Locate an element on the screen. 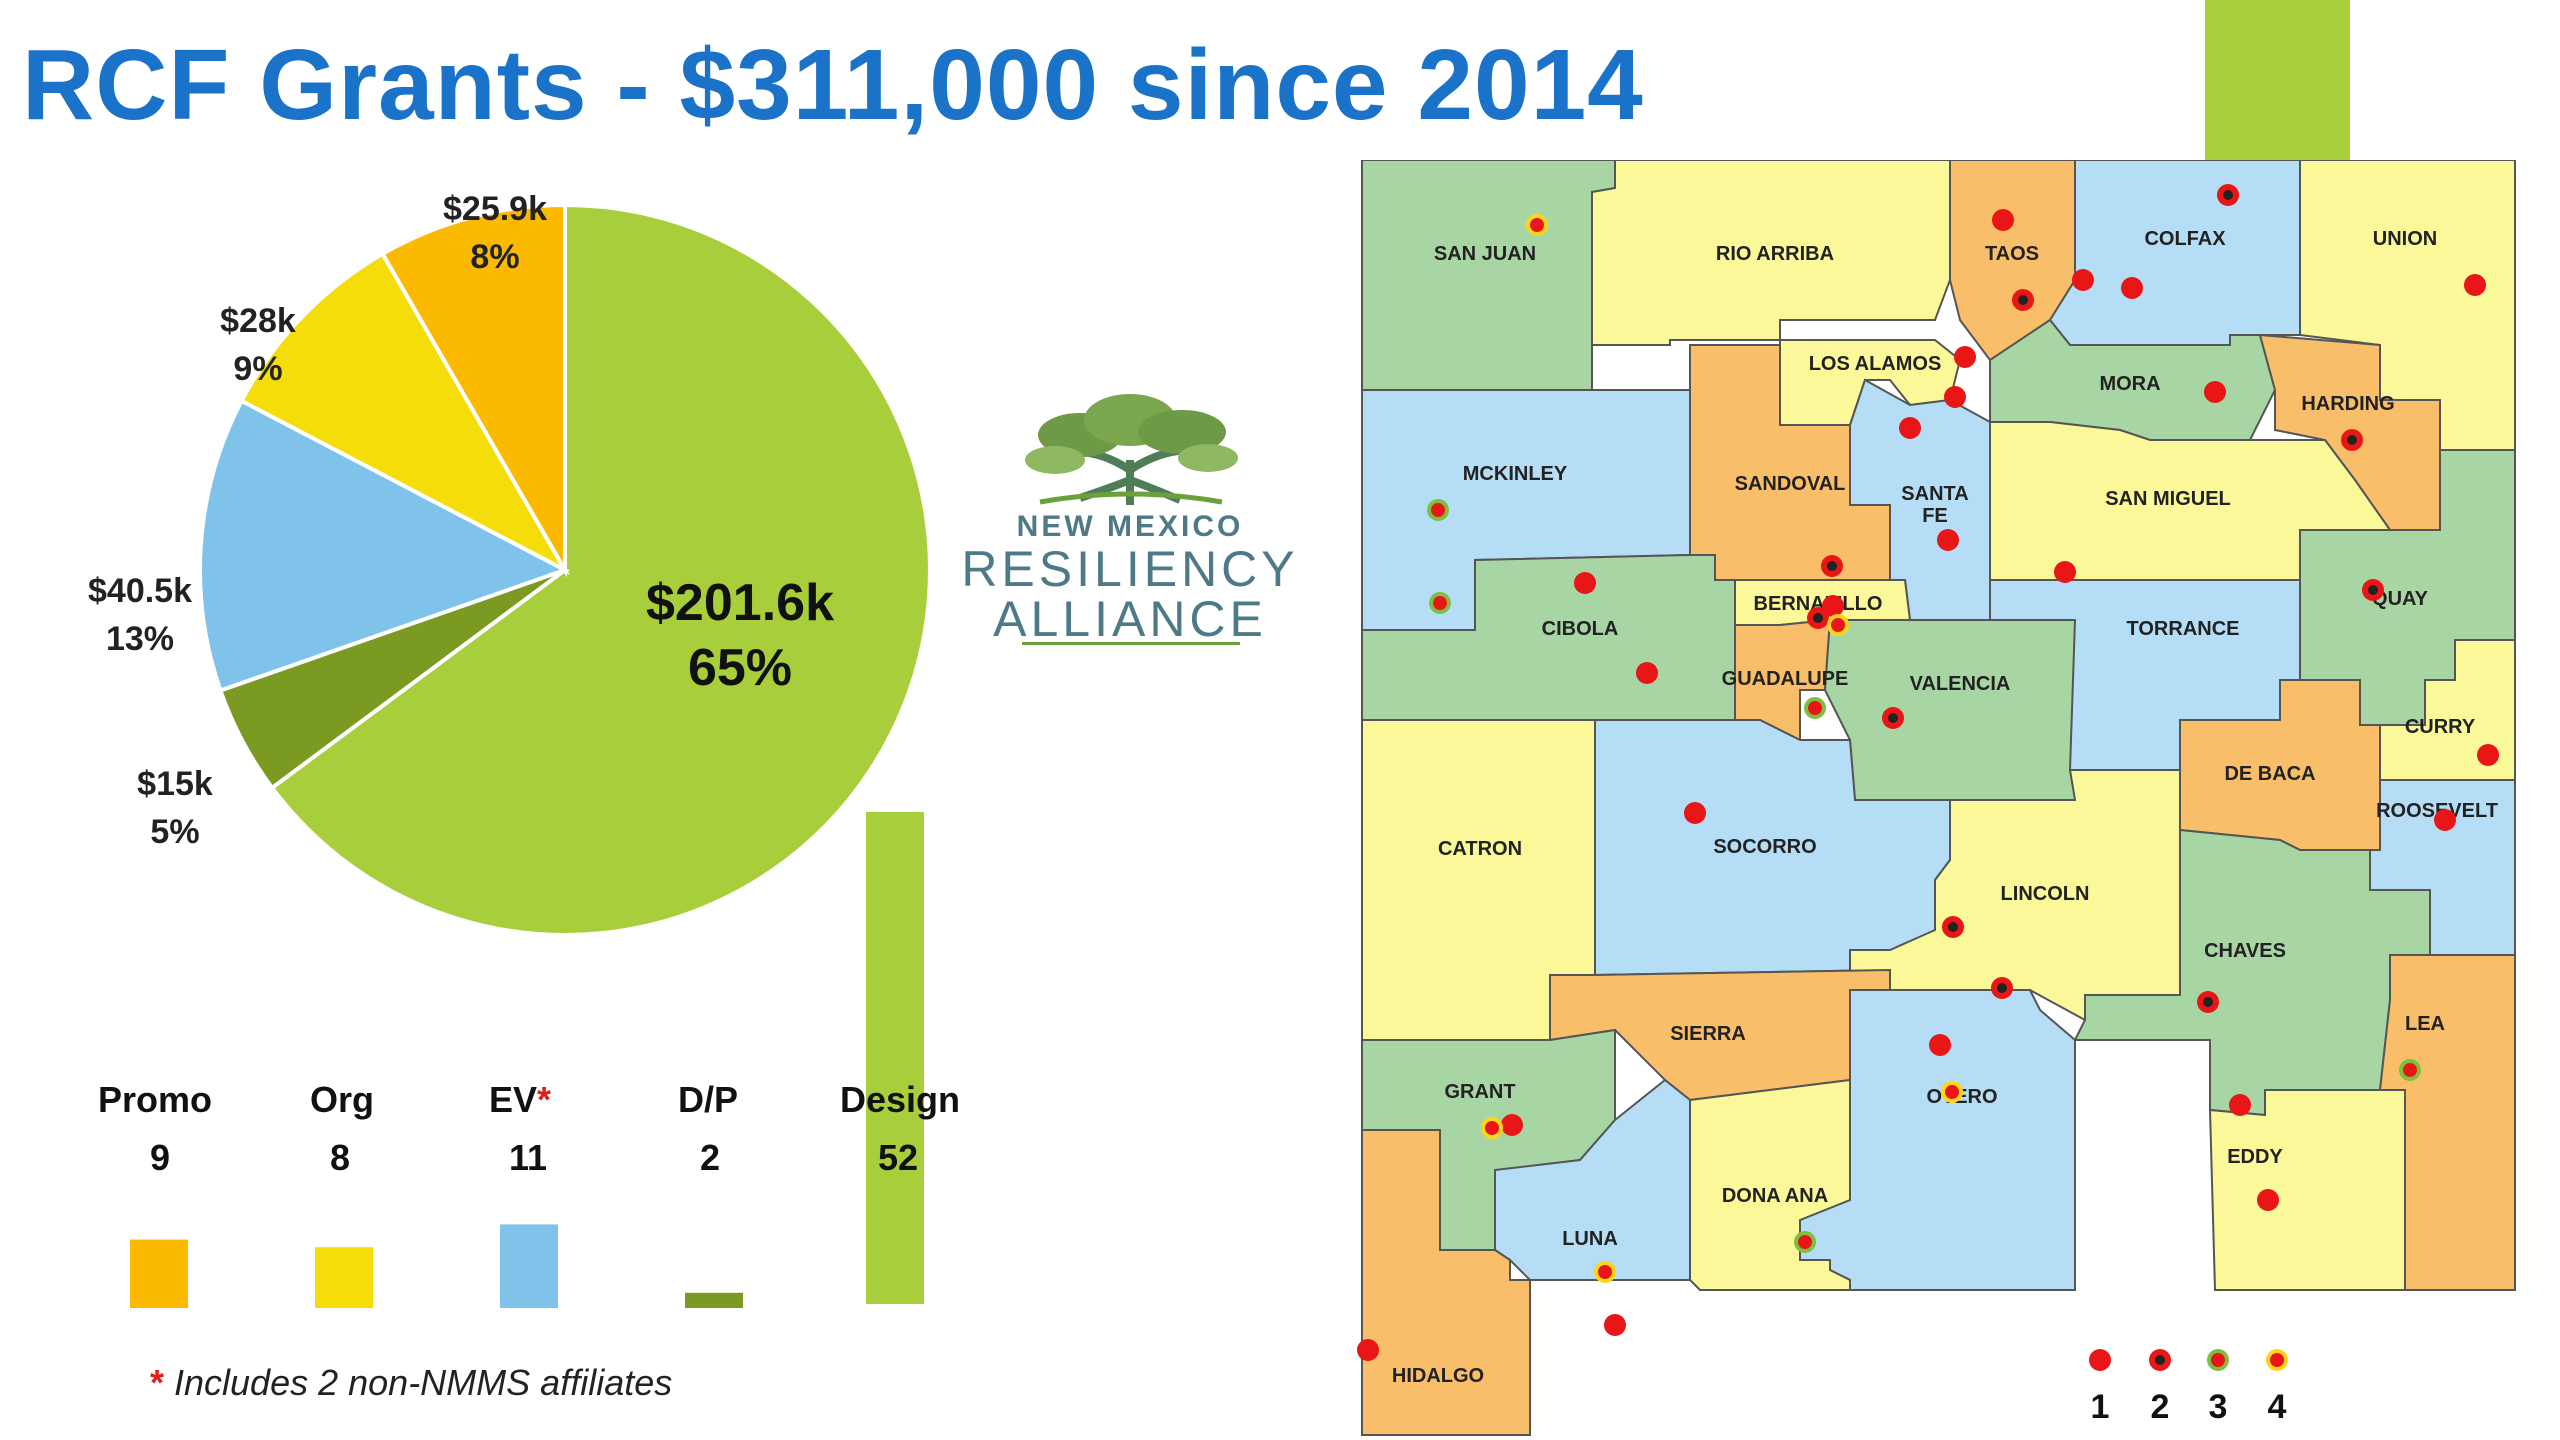  county-label-lincoln: LINCOLN is located at coordinates (2045, 894).